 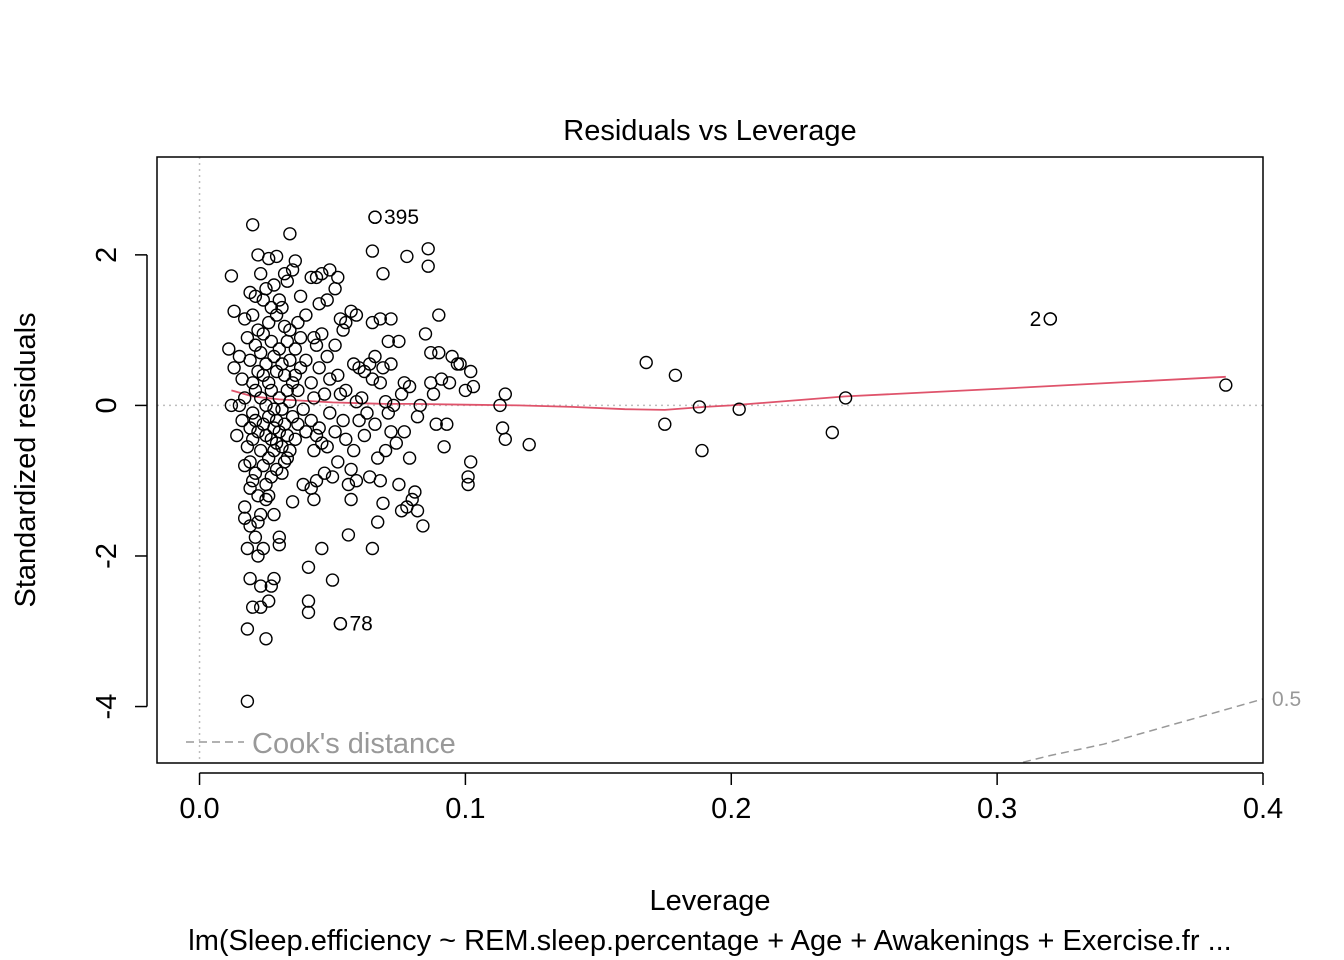 I want to click on legend: Cook's distance, so click(x=321, y=744).